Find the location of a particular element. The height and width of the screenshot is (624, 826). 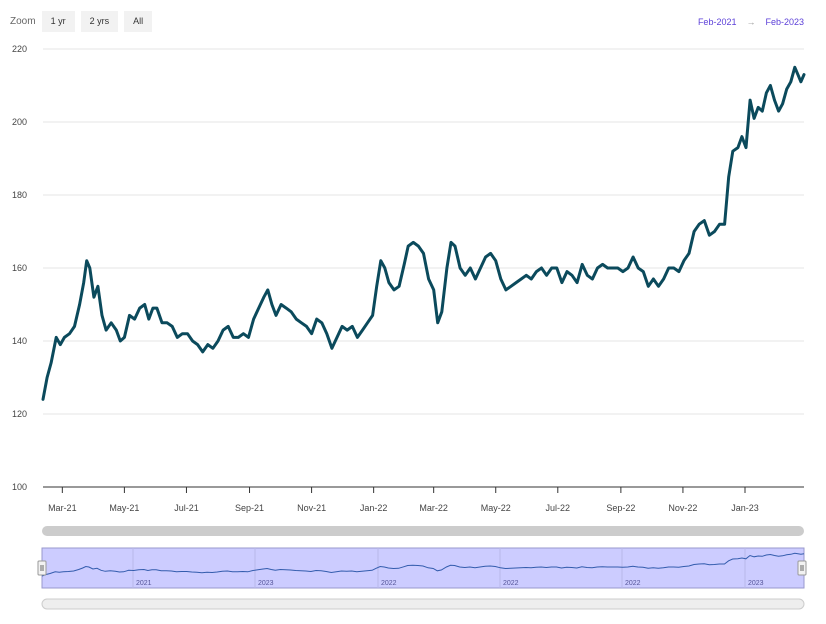

x-tick-label-Nov-22: Nov-22 is located at coordinates (682, 508).